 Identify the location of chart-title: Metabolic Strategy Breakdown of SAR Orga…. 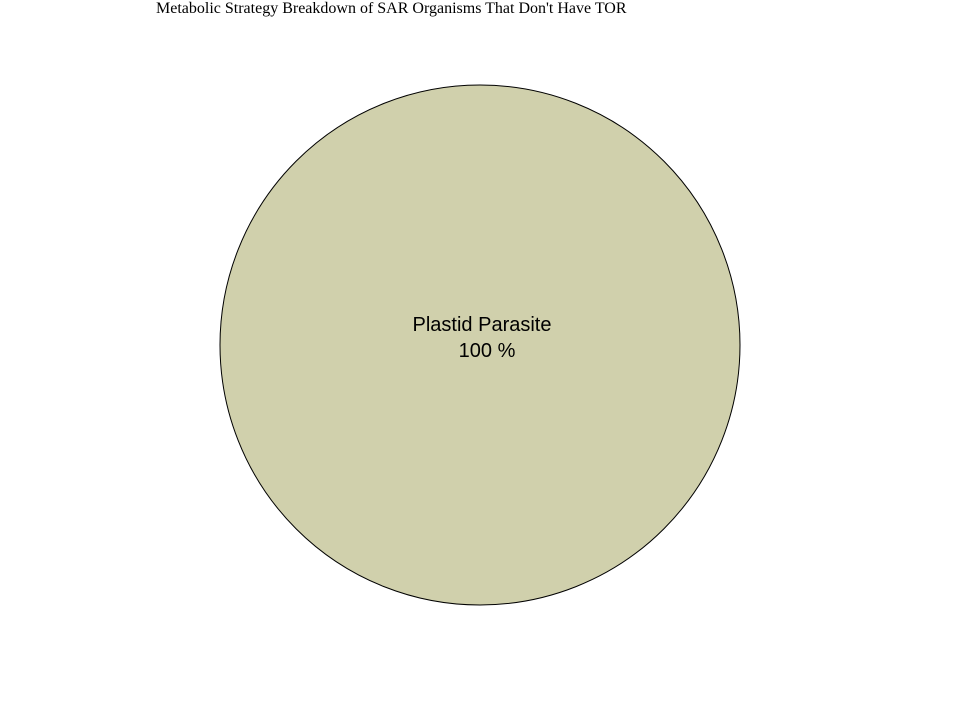
(391, 8).